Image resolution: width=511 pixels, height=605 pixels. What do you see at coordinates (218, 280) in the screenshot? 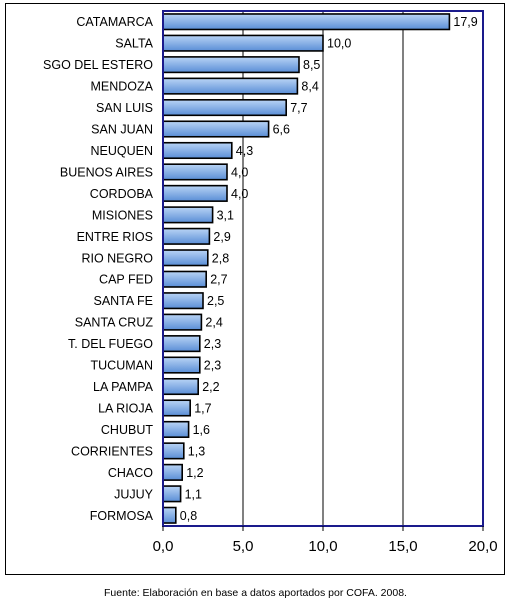
I see `value-label: 2,7` at bounding box center [218, 280].